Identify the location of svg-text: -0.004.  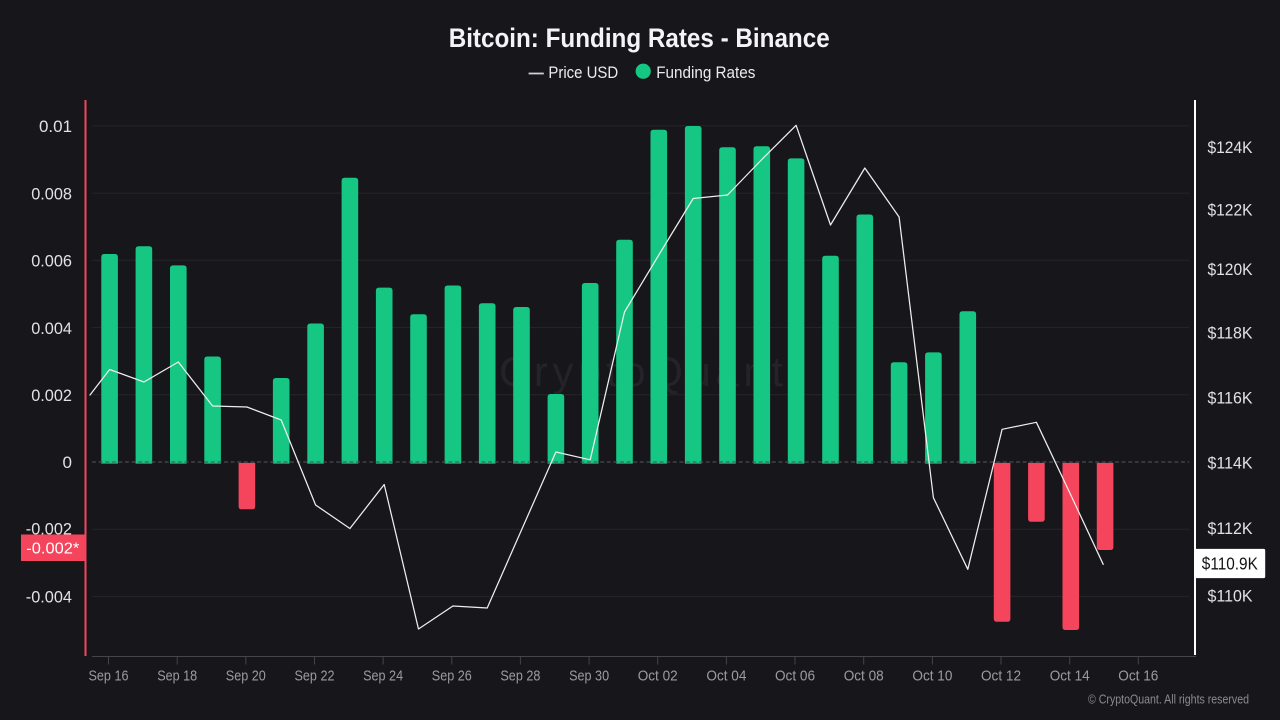
(49, 597).